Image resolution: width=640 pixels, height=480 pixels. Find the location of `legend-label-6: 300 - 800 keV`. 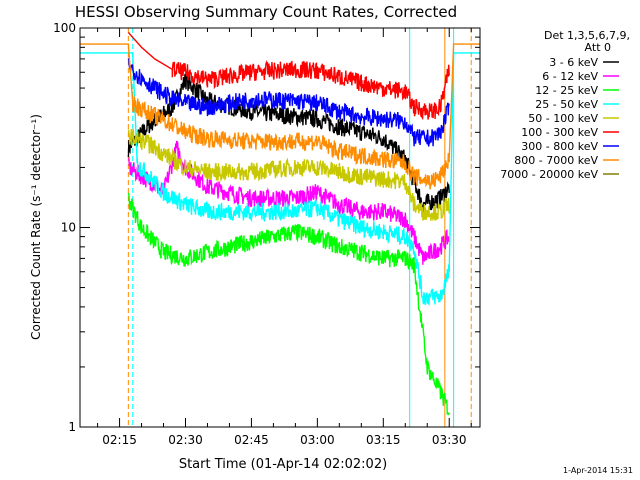

legend-label-6: 300 - 800 keV is located at coordinates (559, 146).